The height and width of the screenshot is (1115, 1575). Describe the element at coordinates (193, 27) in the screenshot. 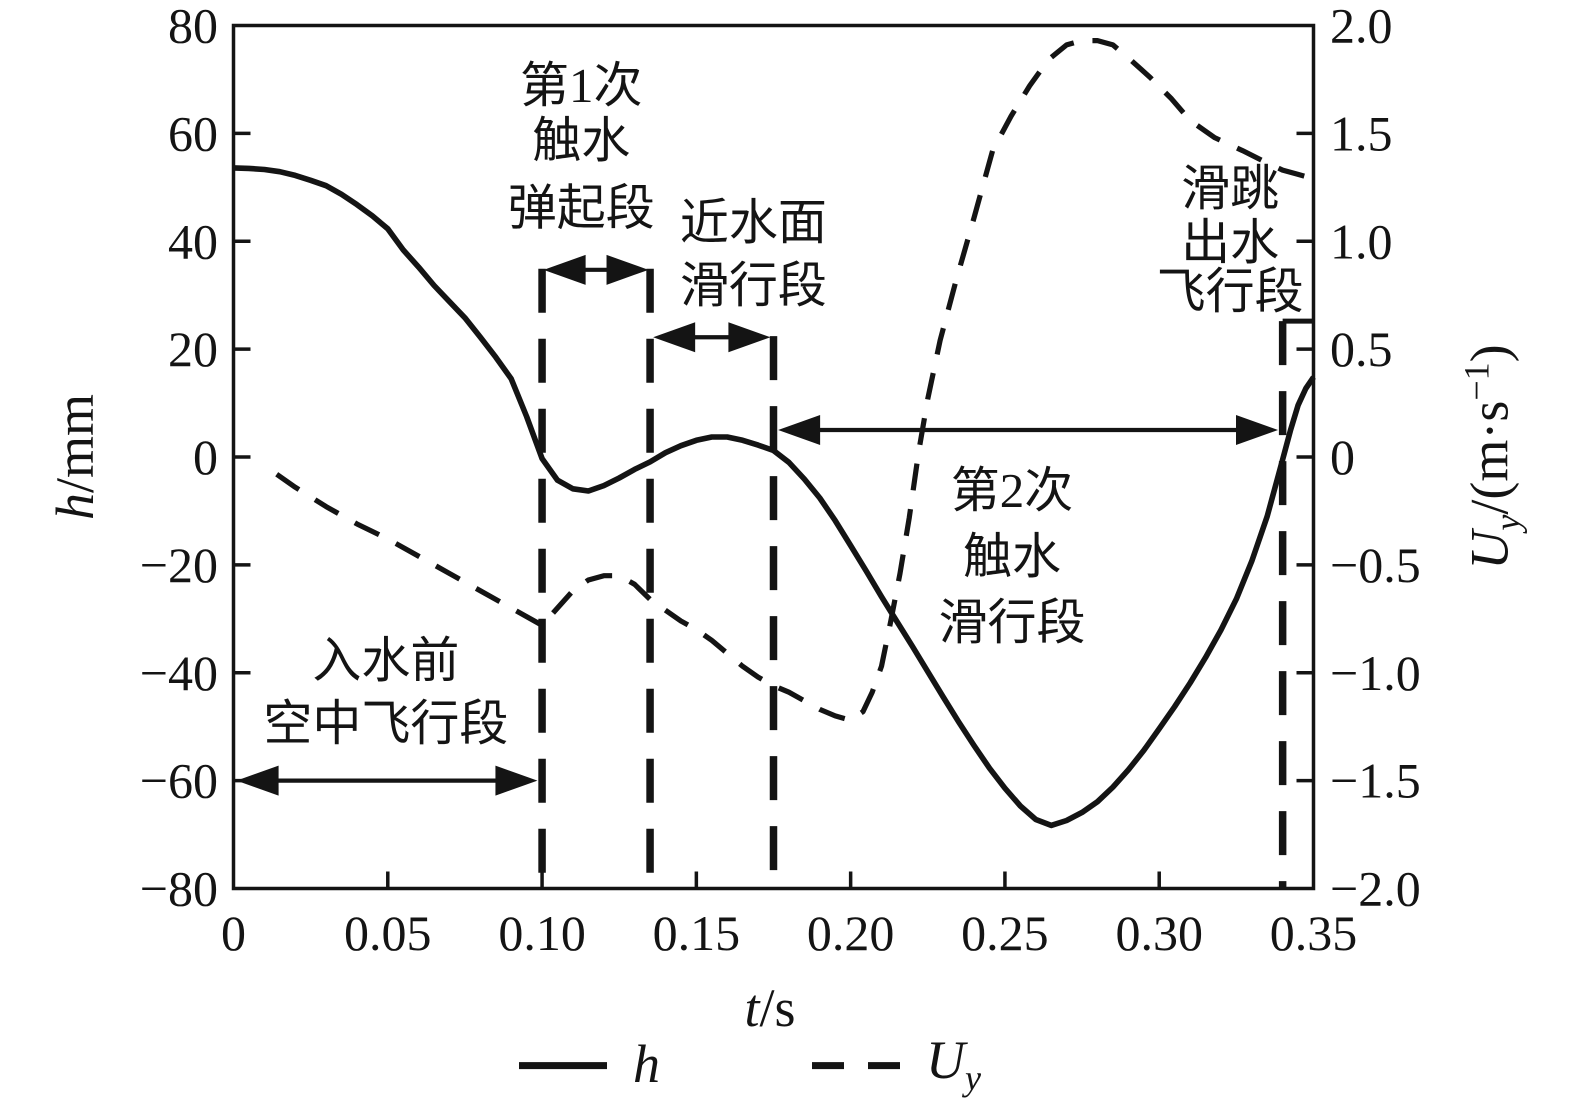

I see `left-tick-label-80: 80` at that location.